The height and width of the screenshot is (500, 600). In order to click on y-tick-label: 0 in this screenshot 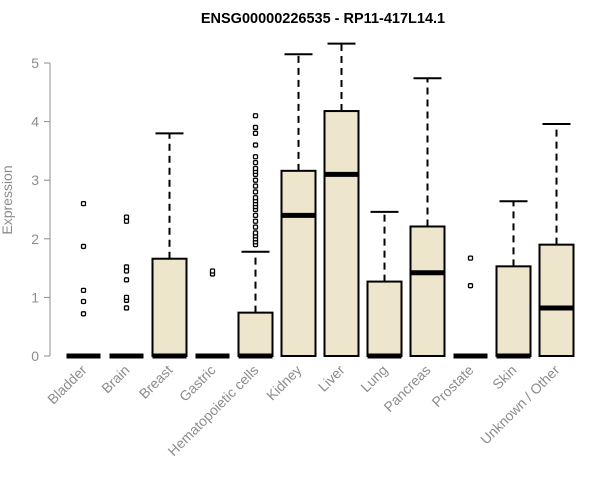, I will do `click(35, 356)`.